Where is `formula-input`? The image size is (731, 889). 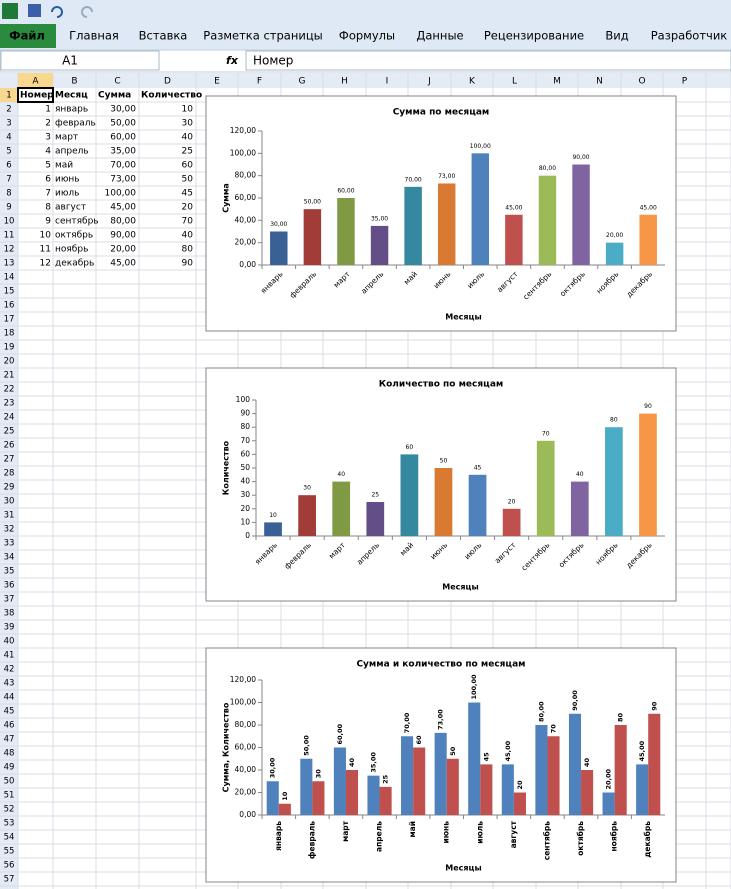
formula-input is located at coordinates (488, 60).